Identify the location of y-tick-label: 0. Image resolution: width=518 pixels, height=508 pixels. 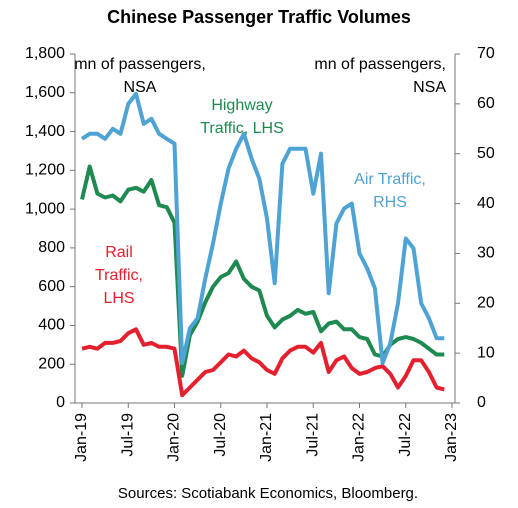
(60, 402).